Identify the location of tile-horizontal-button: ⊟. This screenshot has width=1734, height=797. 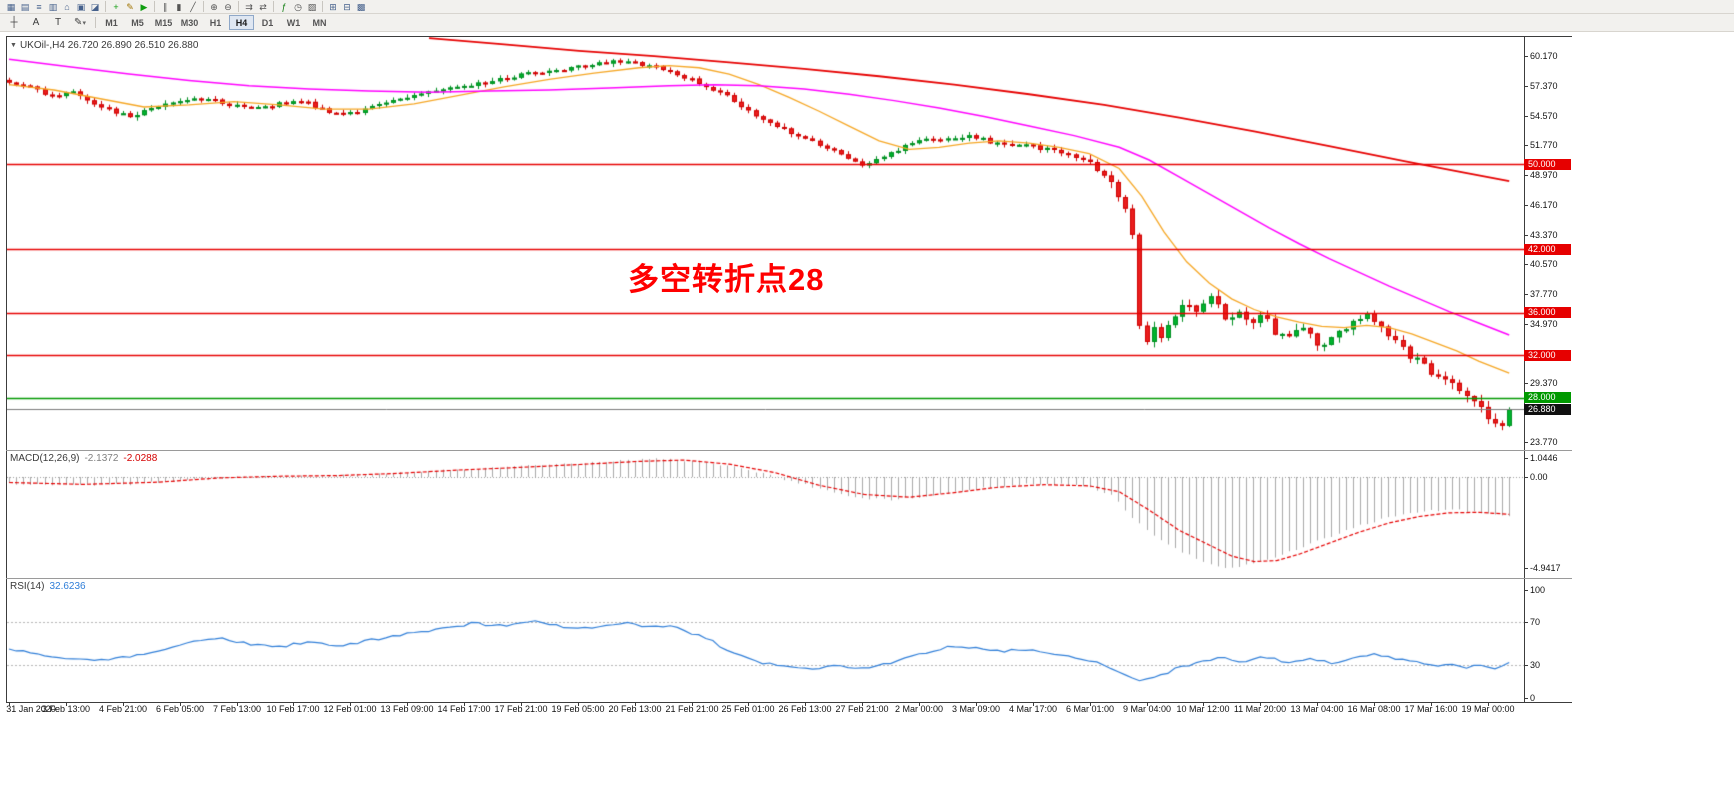
(347, 6).